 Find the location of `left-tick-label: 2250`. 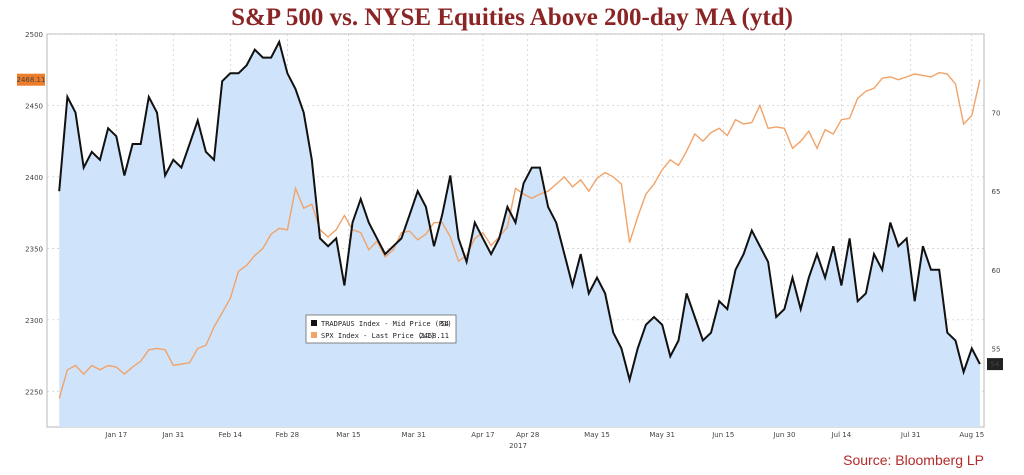

left-tick-label: 2250 is located at coordinates (34, 392).